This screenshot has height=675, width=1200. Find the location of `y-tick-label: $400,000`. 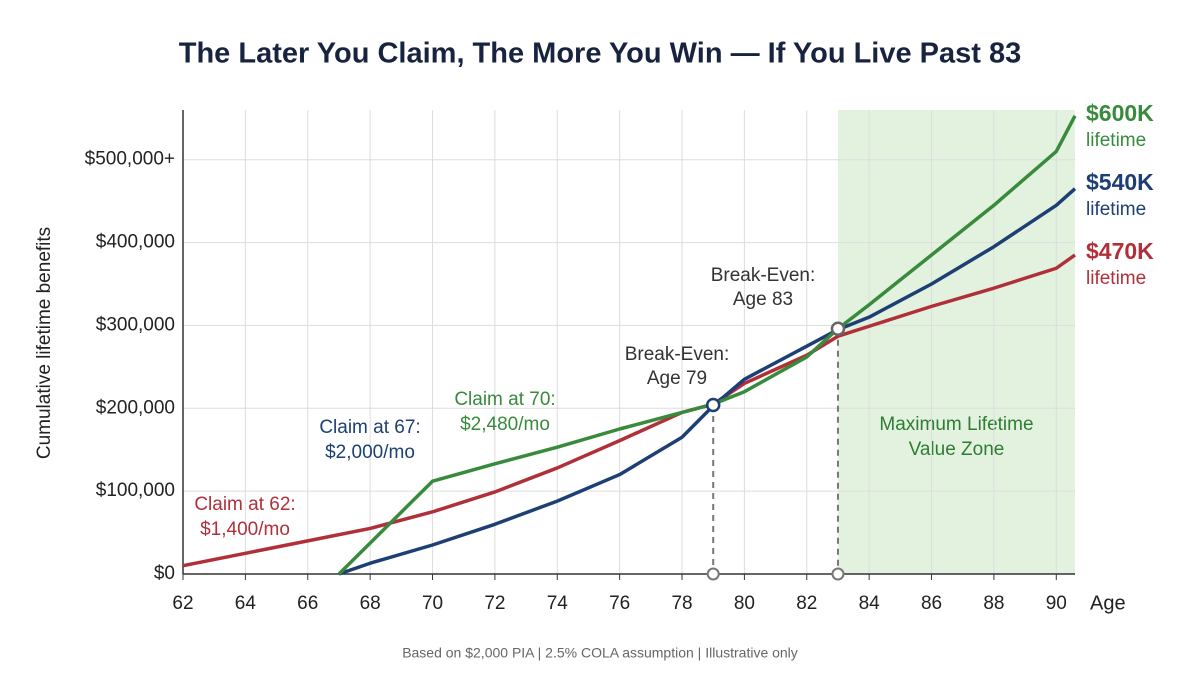

y-tick-label: $400,000 is located at coordinates (135, 242).